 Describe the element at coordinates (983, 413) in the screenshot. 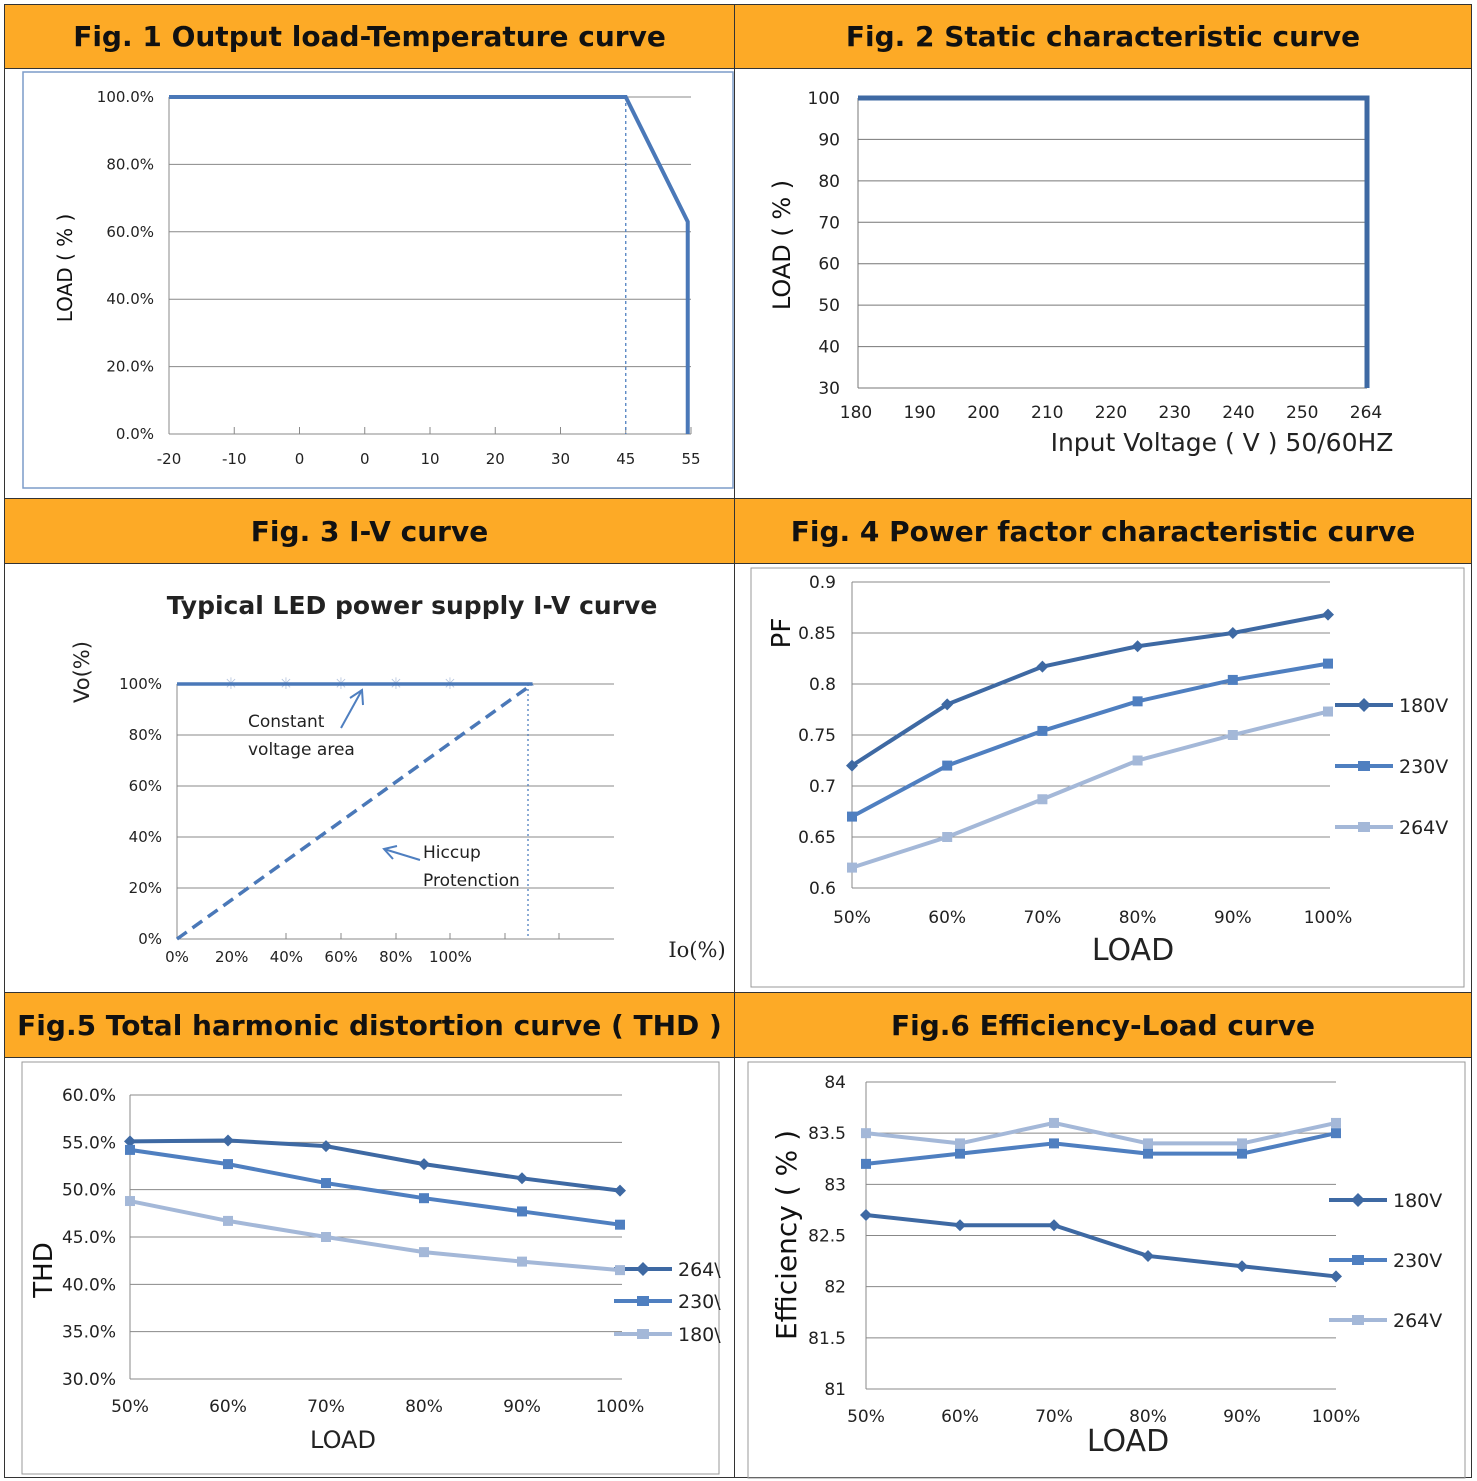

I see `fig2-xtick-label: 200` at that location.